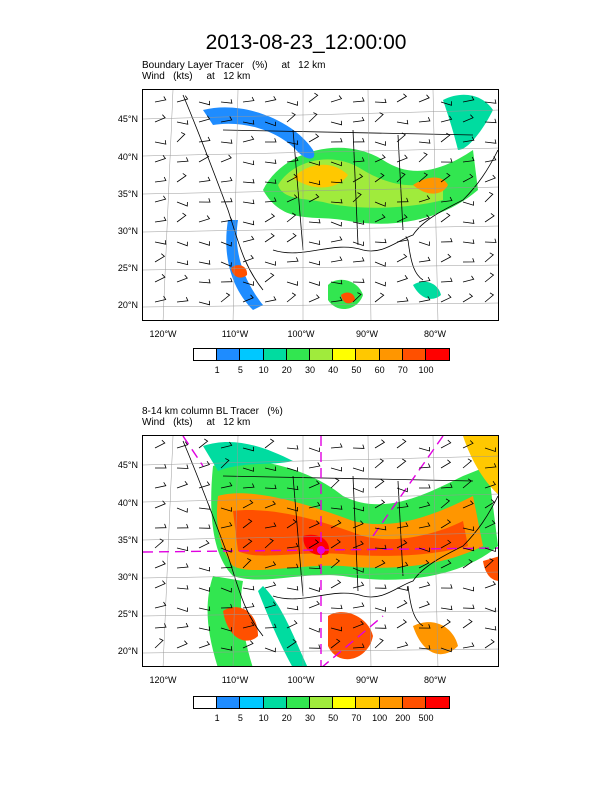 The width and height of the screenshot is (612, 792). I want to click on colorbar-label: 200, so click(403, 718).